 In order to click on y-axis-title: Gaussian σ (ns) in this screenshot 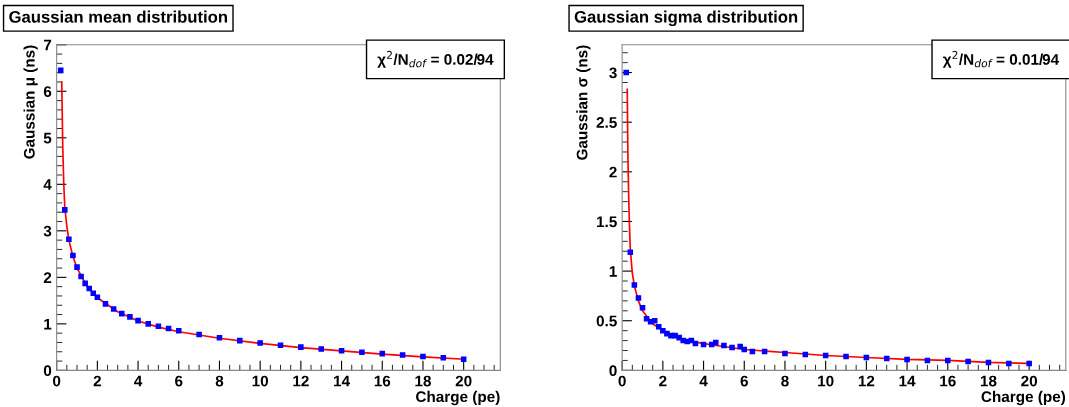, I will do `click(583, 102)`.